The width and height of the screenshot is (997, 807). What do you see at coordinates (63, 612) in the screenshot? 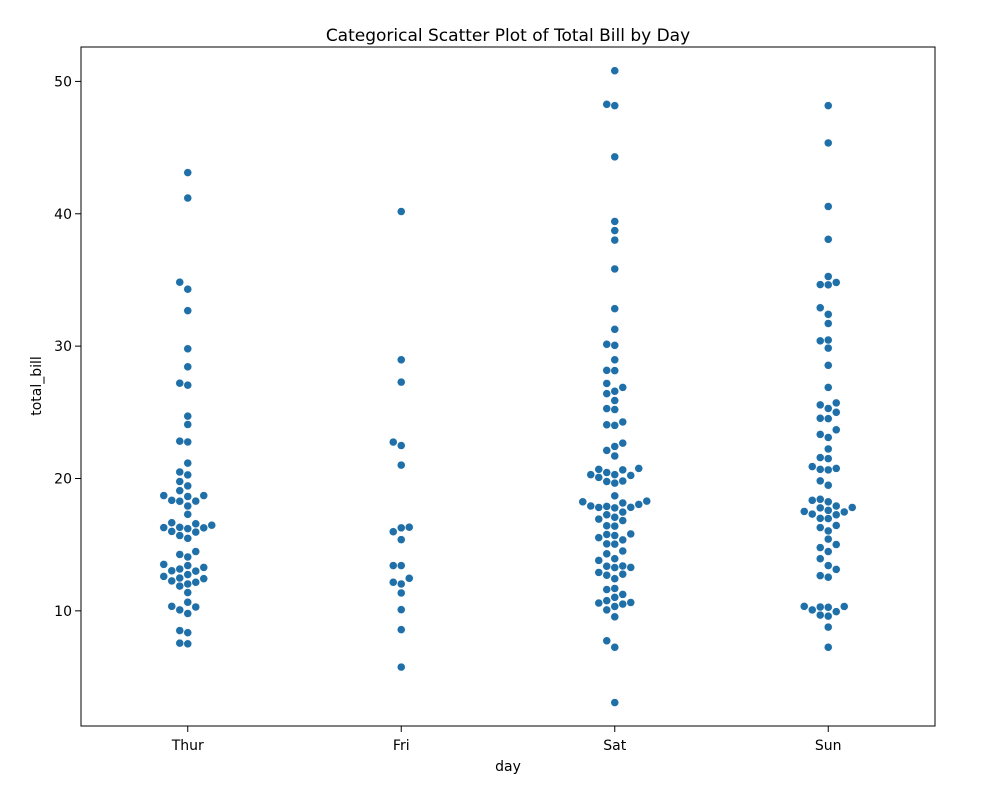
I see `y-tick-label: 10` at bounding box center [63, 612].